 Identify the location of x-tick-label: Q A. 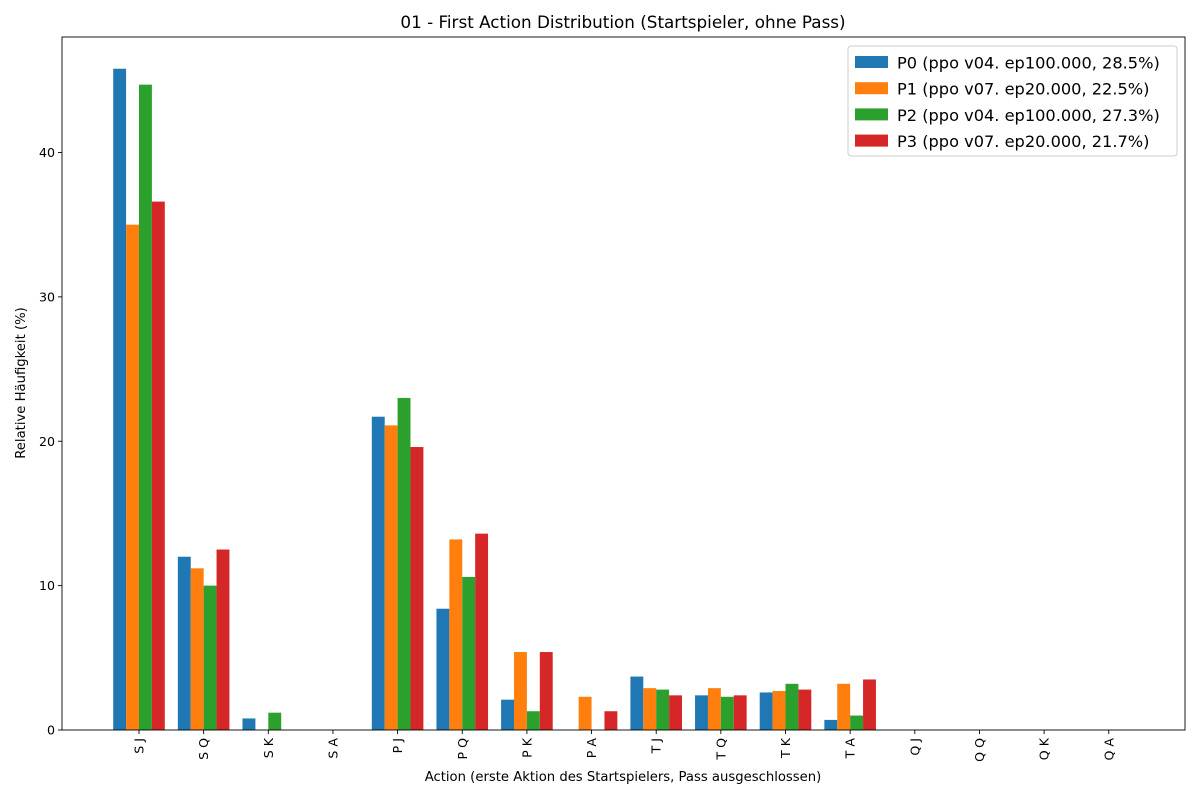
(1108, 749).